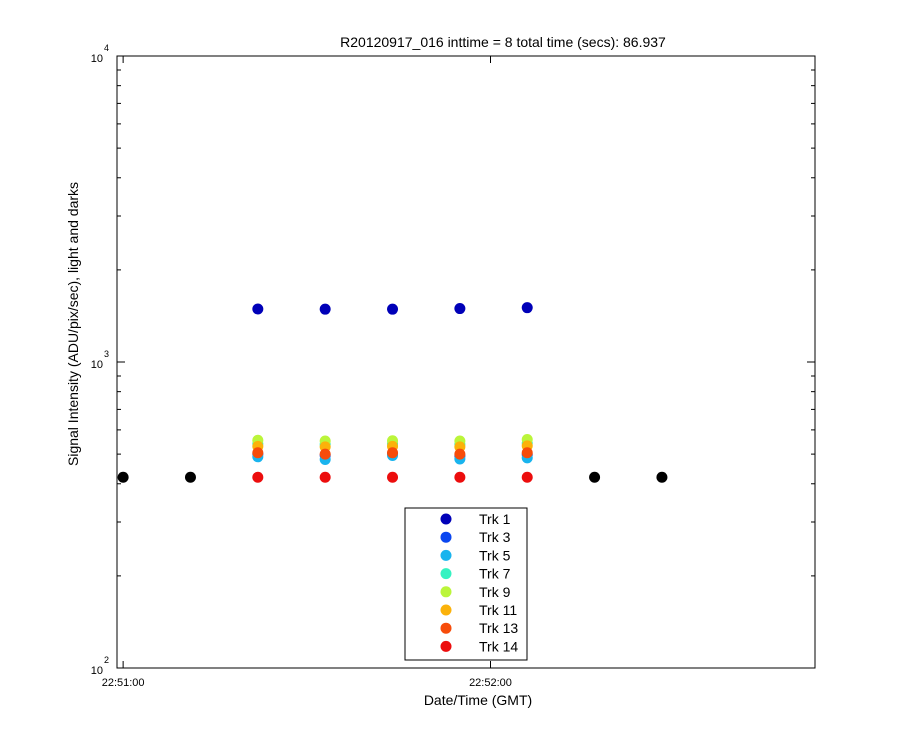 The width and height of the screenshot is (900, 750). What do you see at coordinates (106, 354) in the screenshot?
I see `y-tick-exponent: 3` at bounding box center [106, 354].